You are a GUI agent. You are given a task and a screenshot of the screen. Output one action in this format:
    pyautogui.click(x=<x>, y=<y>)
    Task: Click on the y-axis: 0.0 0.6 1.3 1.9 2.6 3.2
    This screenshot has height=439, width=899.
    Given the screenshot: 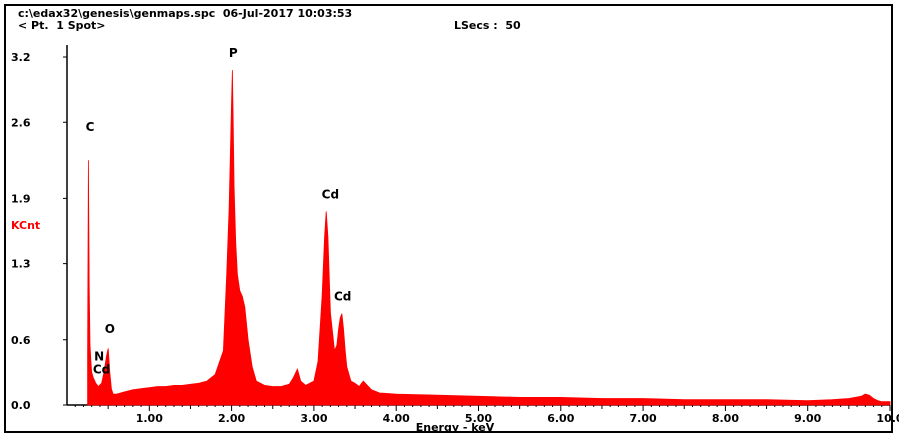 What is the action you would take?
    pyautogui.click(x=39, y=228)
    